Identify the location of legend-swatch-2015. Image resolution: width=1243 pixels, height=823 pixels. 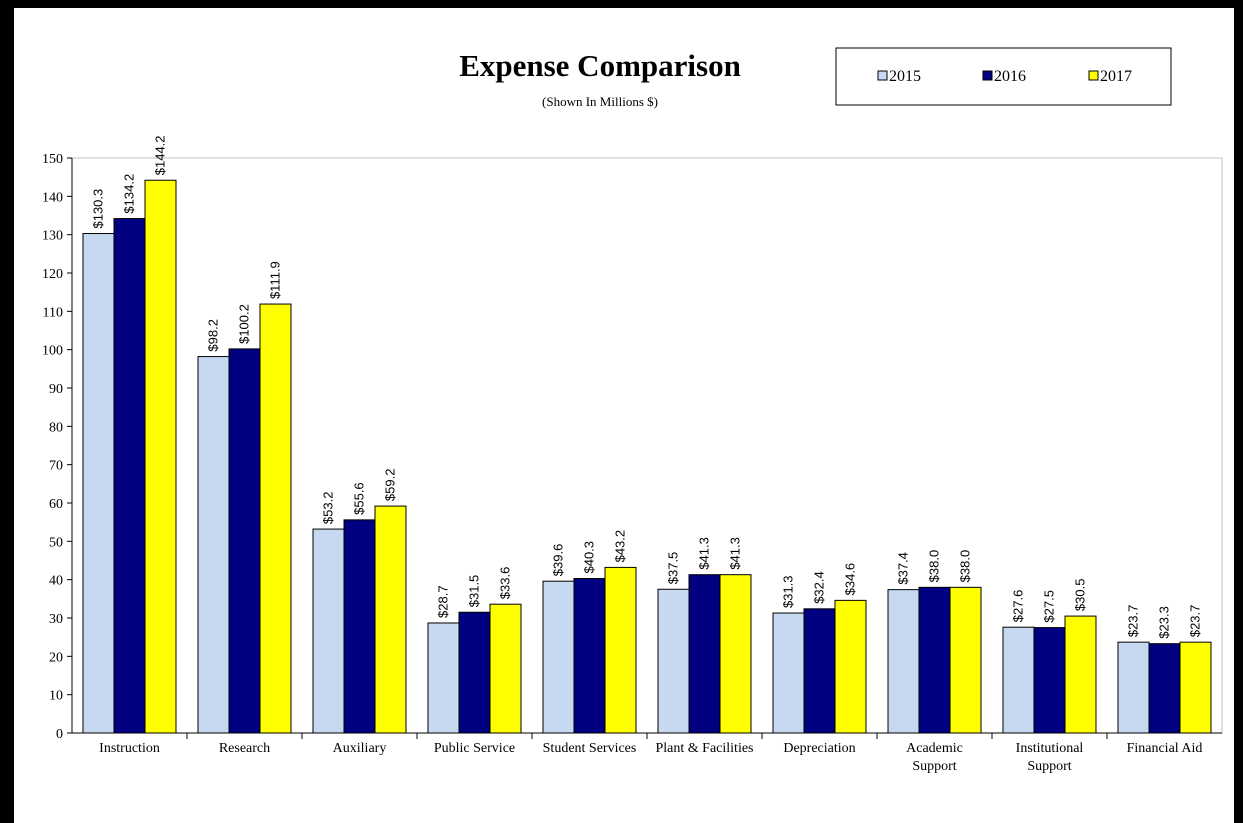
(882, 75).